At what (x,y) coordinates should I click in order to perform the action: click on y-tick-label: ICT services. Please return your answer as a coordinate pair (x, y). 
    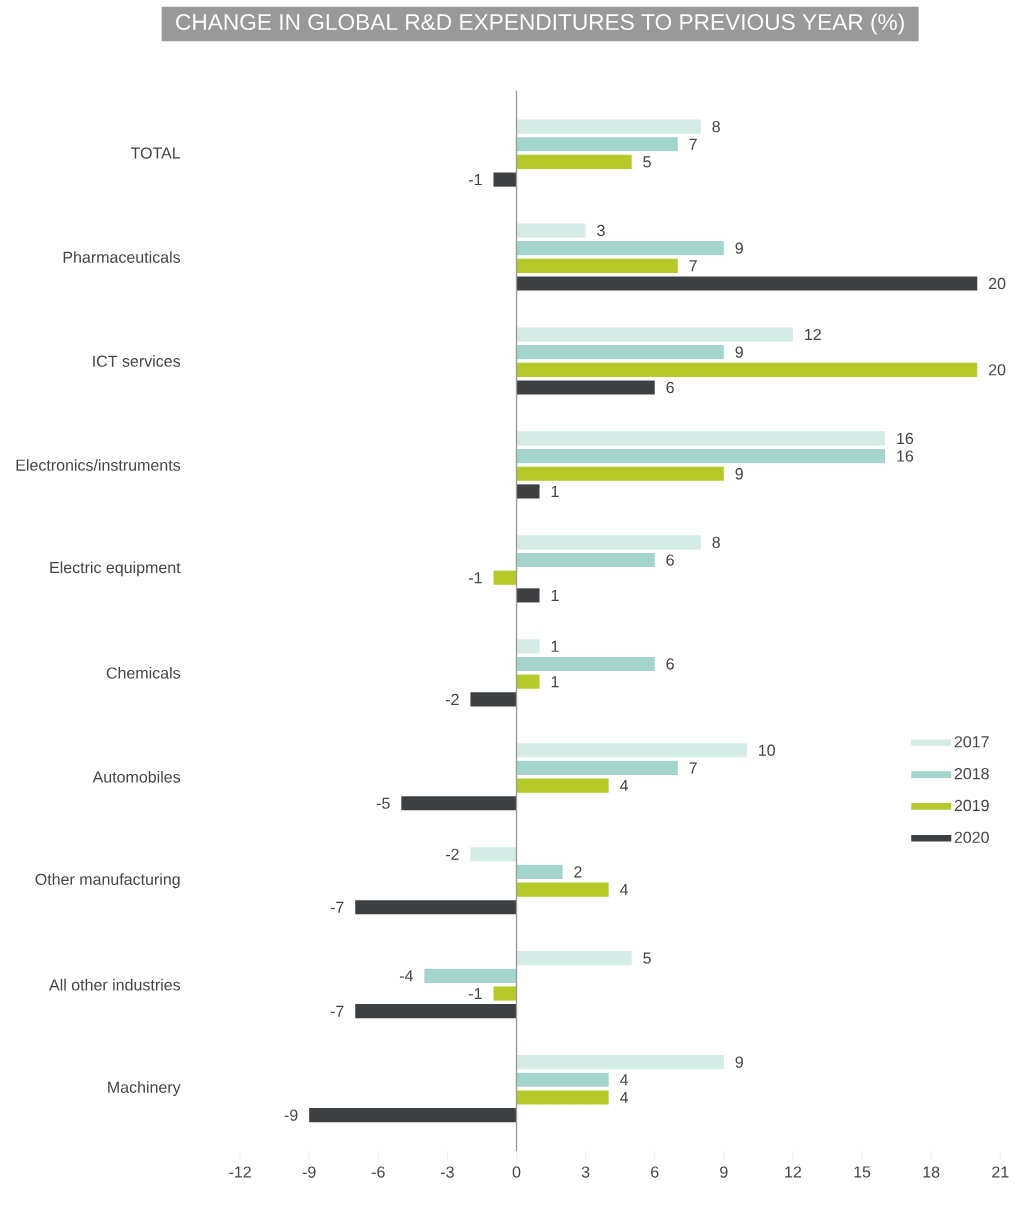
    Looking at the image, I should click on (137, 361).